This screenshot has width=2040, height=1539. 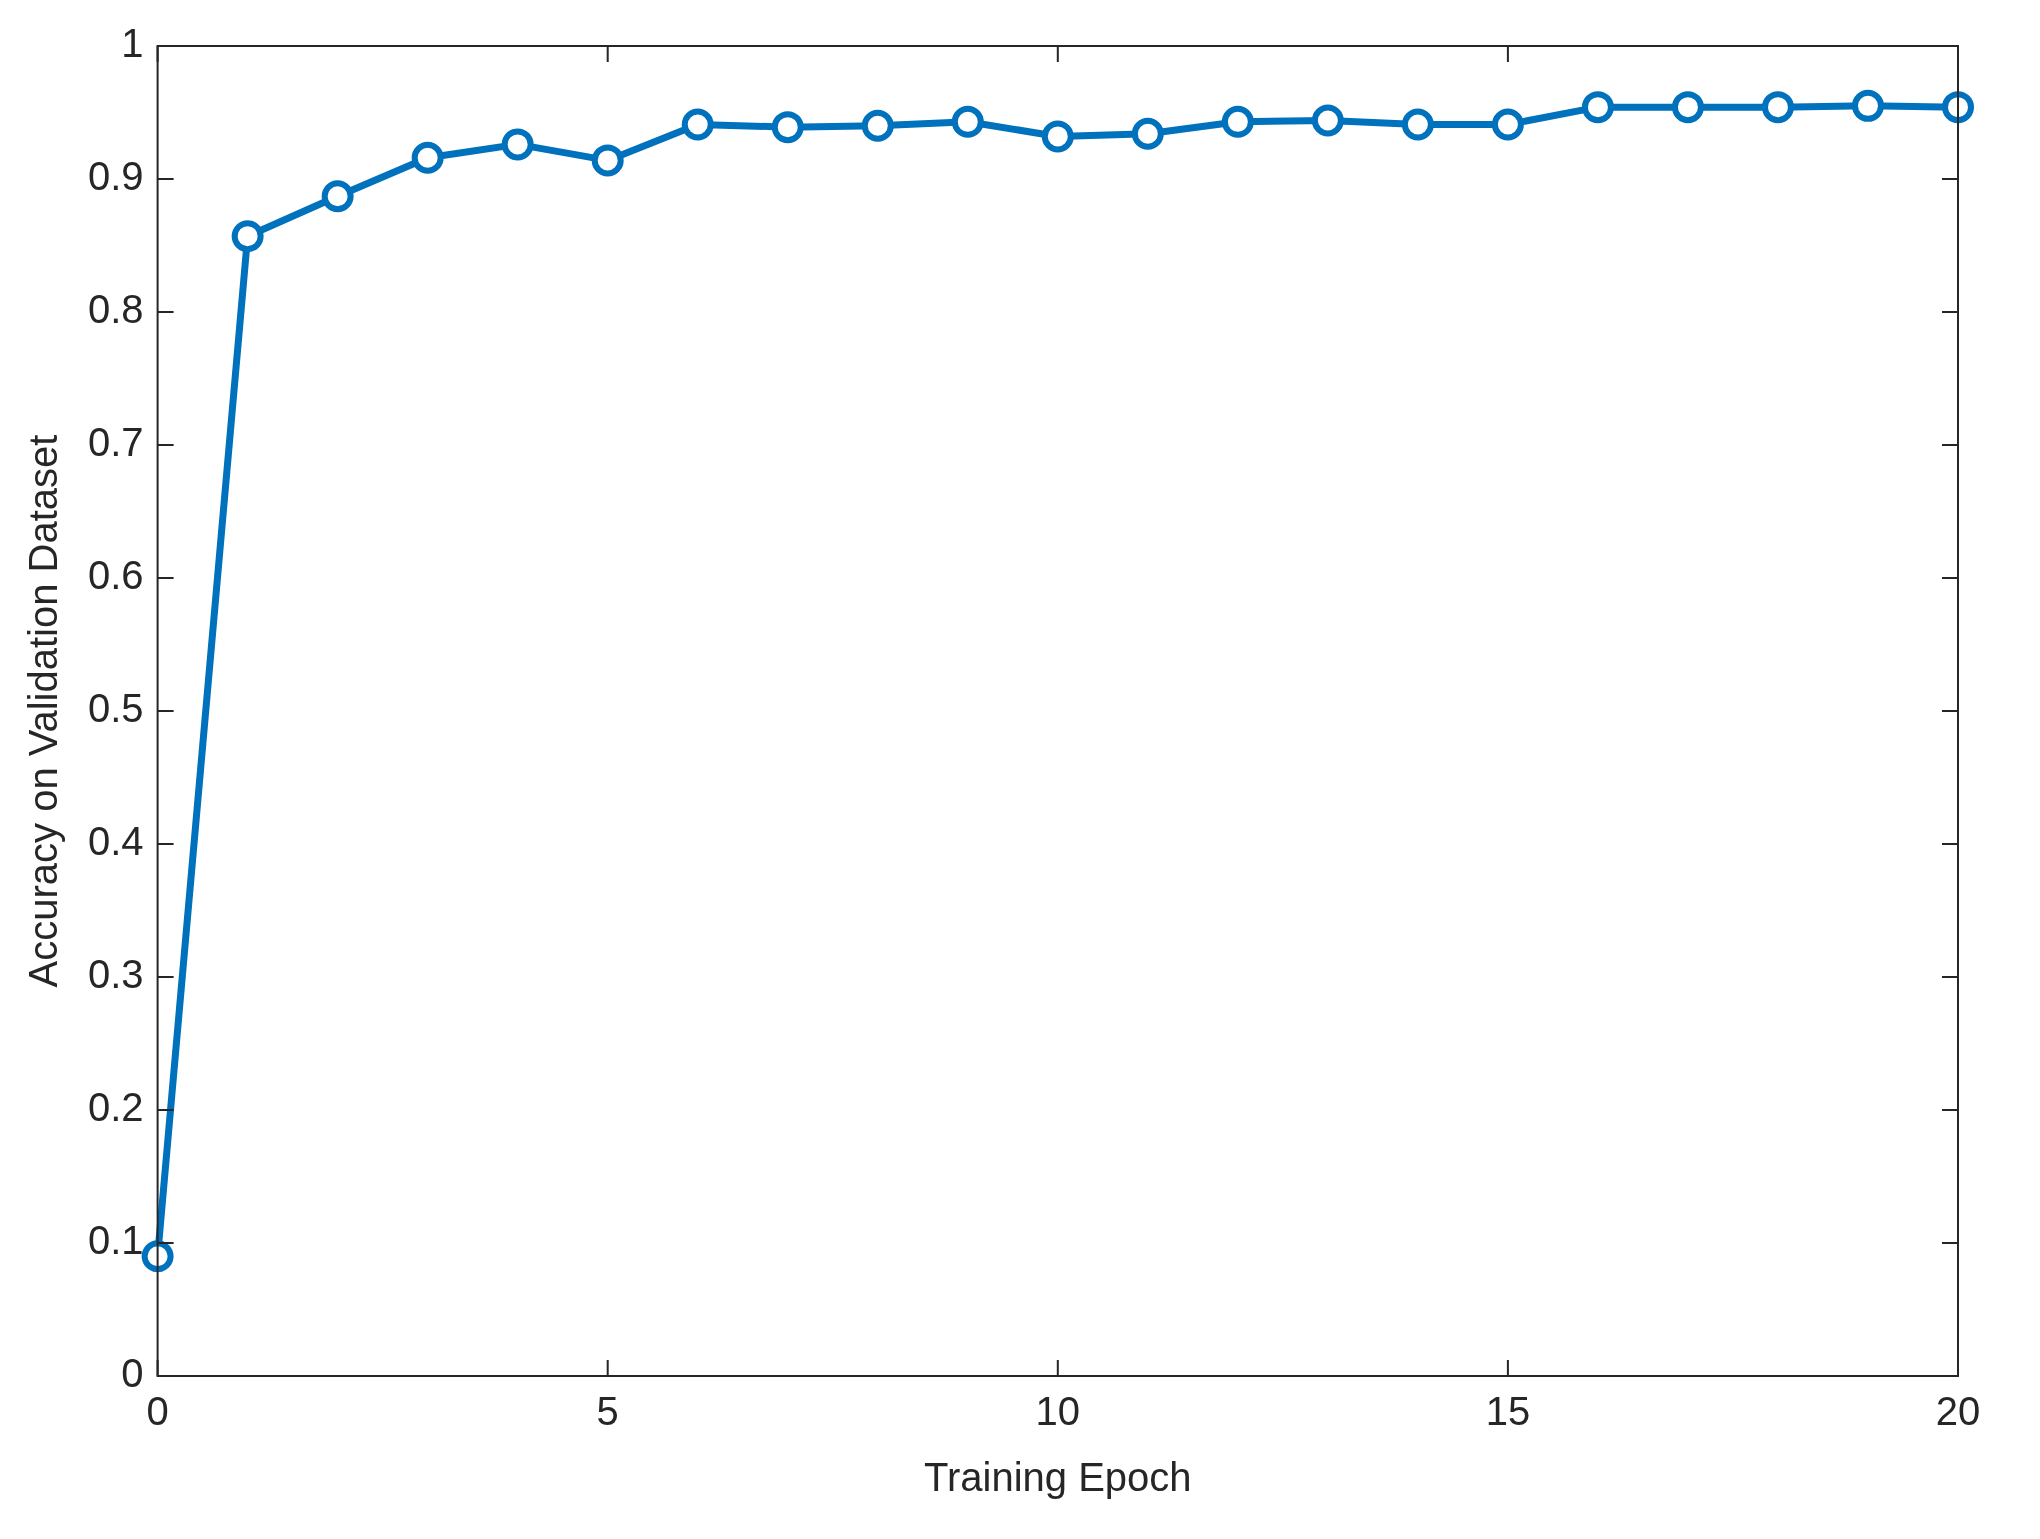 I want to click on y-tick-label: 0.2, so click(x=116, y=1107).